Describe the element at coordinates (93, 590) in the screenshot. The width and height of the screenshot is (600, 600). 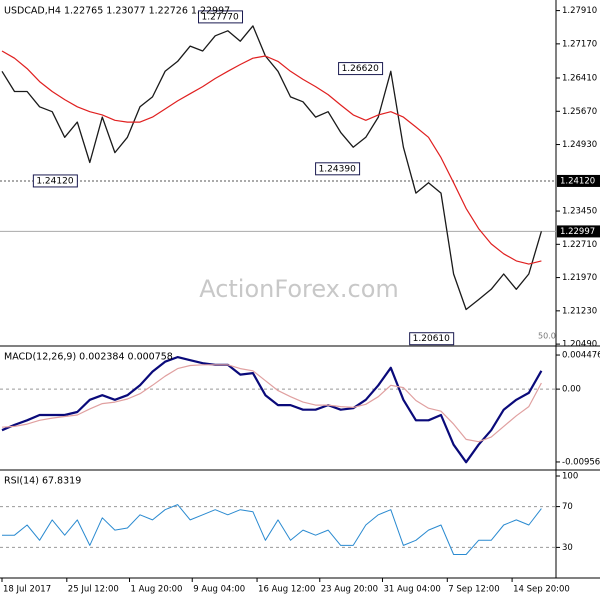
I see `x-tick-label: 25 Jul 12:00` at that location.